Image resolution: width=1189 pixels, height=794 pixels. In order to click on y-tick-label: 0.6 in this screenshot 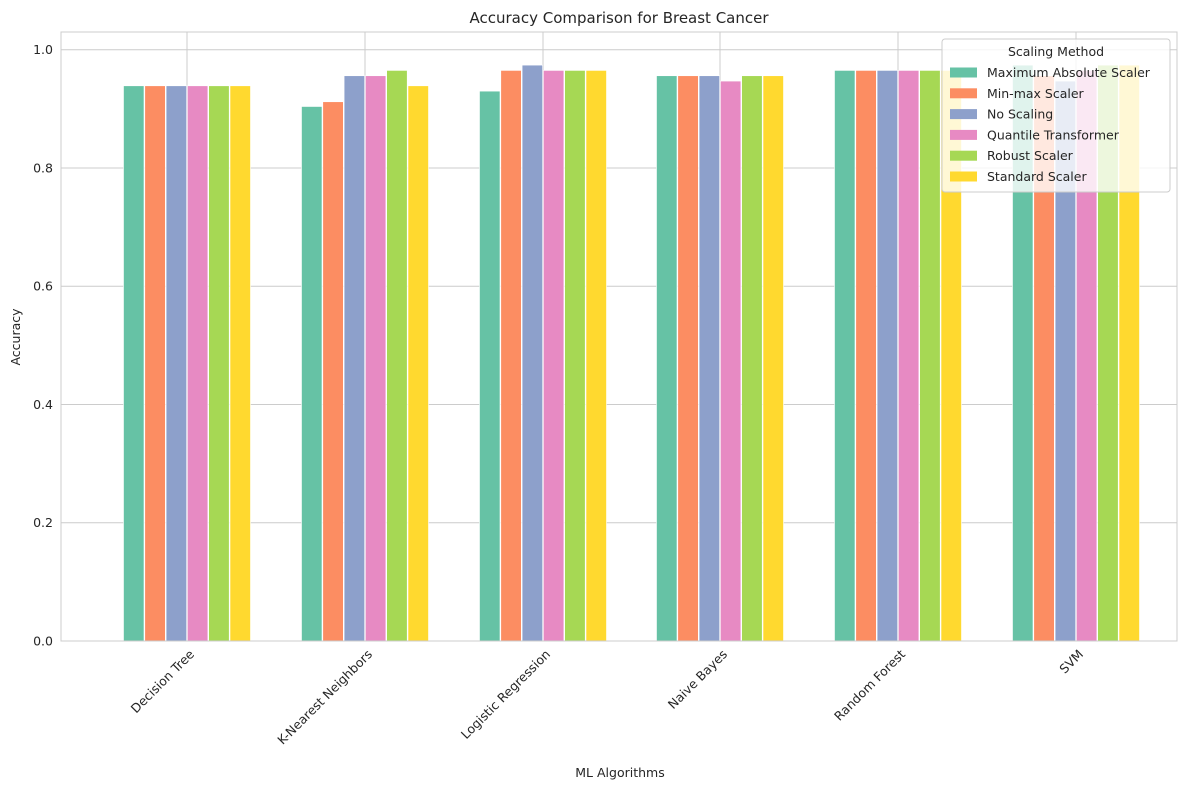, I will do `click(43, 286)`.